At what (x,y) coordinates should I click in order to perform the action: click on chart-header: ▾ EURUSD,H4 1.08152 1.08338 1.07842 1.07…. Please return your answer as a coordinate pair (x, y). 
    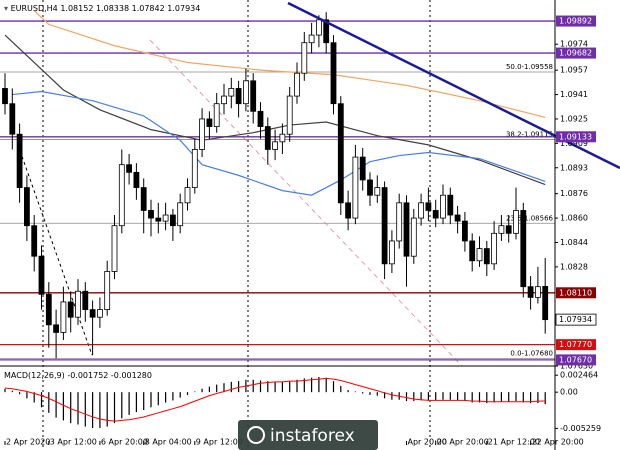
    Looking at the image, I should click on (102, 8).